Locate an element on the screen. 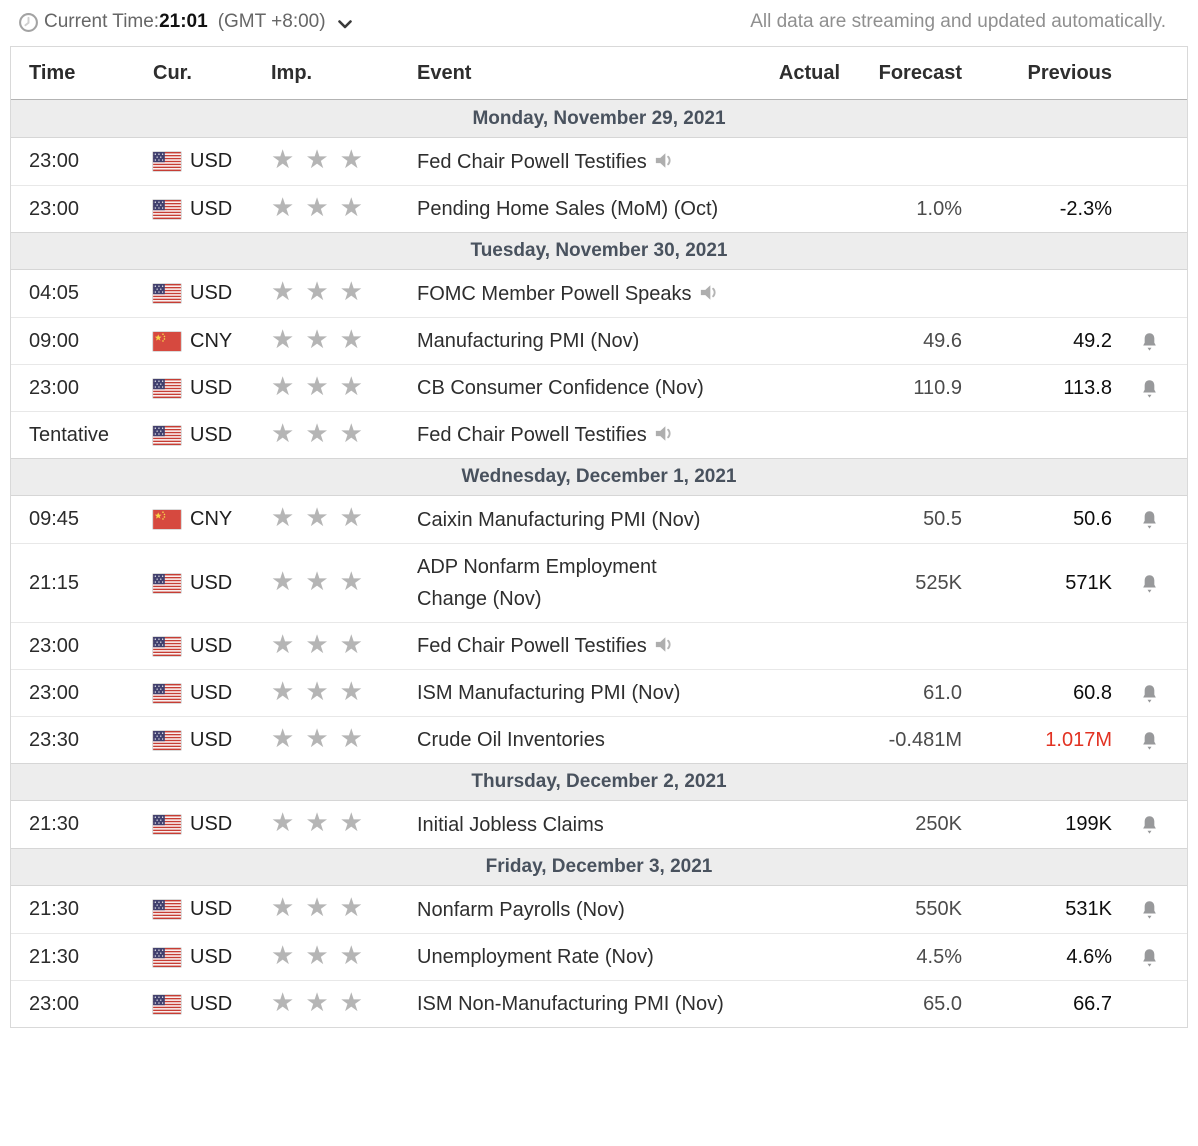 The width and height of the screenshot is (1198, 1146). previous-value is located at coordinates (1037, 646).